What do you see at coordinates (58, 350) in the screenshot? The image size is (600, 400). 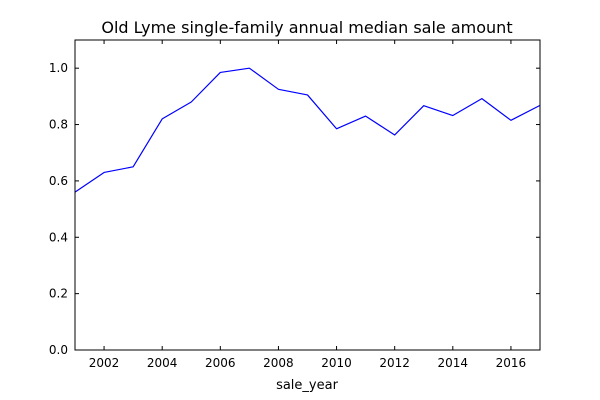 I see `y-tick-label: 0.0` at bounding box center [58, 350].